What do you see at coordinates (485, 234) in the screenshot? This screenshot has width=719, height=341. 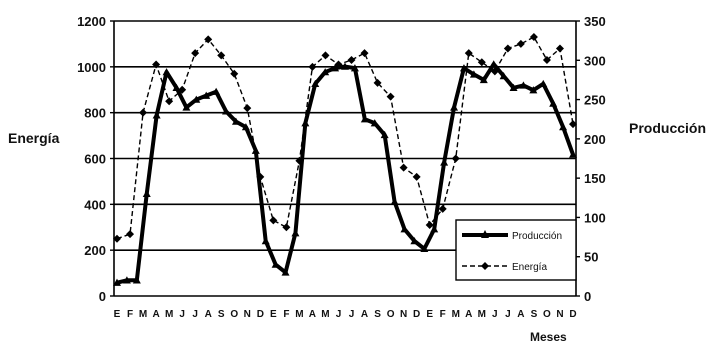 I see `legend-produccion-marker` at bounding box center [485, 234].